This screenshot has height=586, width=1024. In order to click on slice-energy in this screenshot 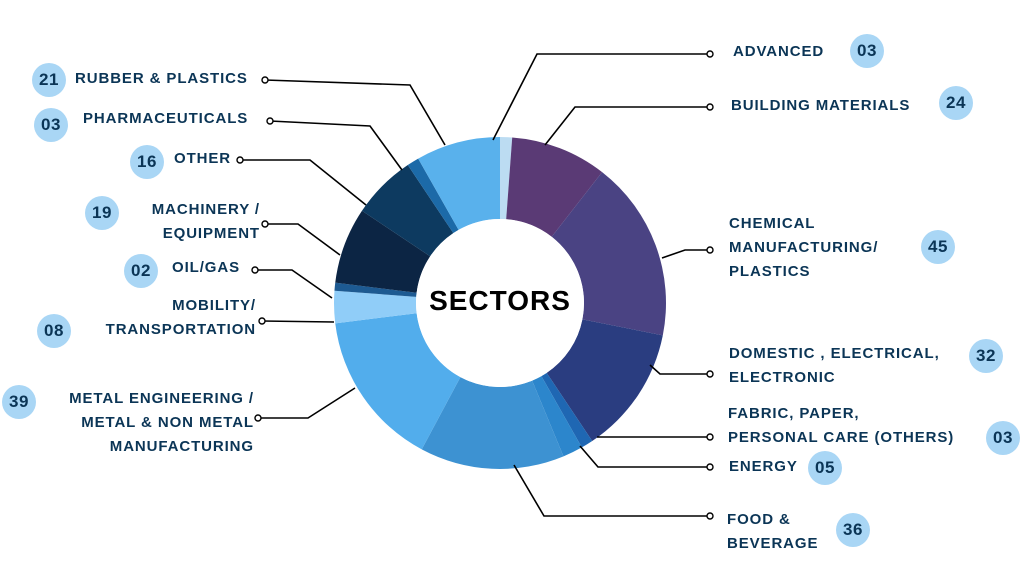, I will do `click(557, 416)`.